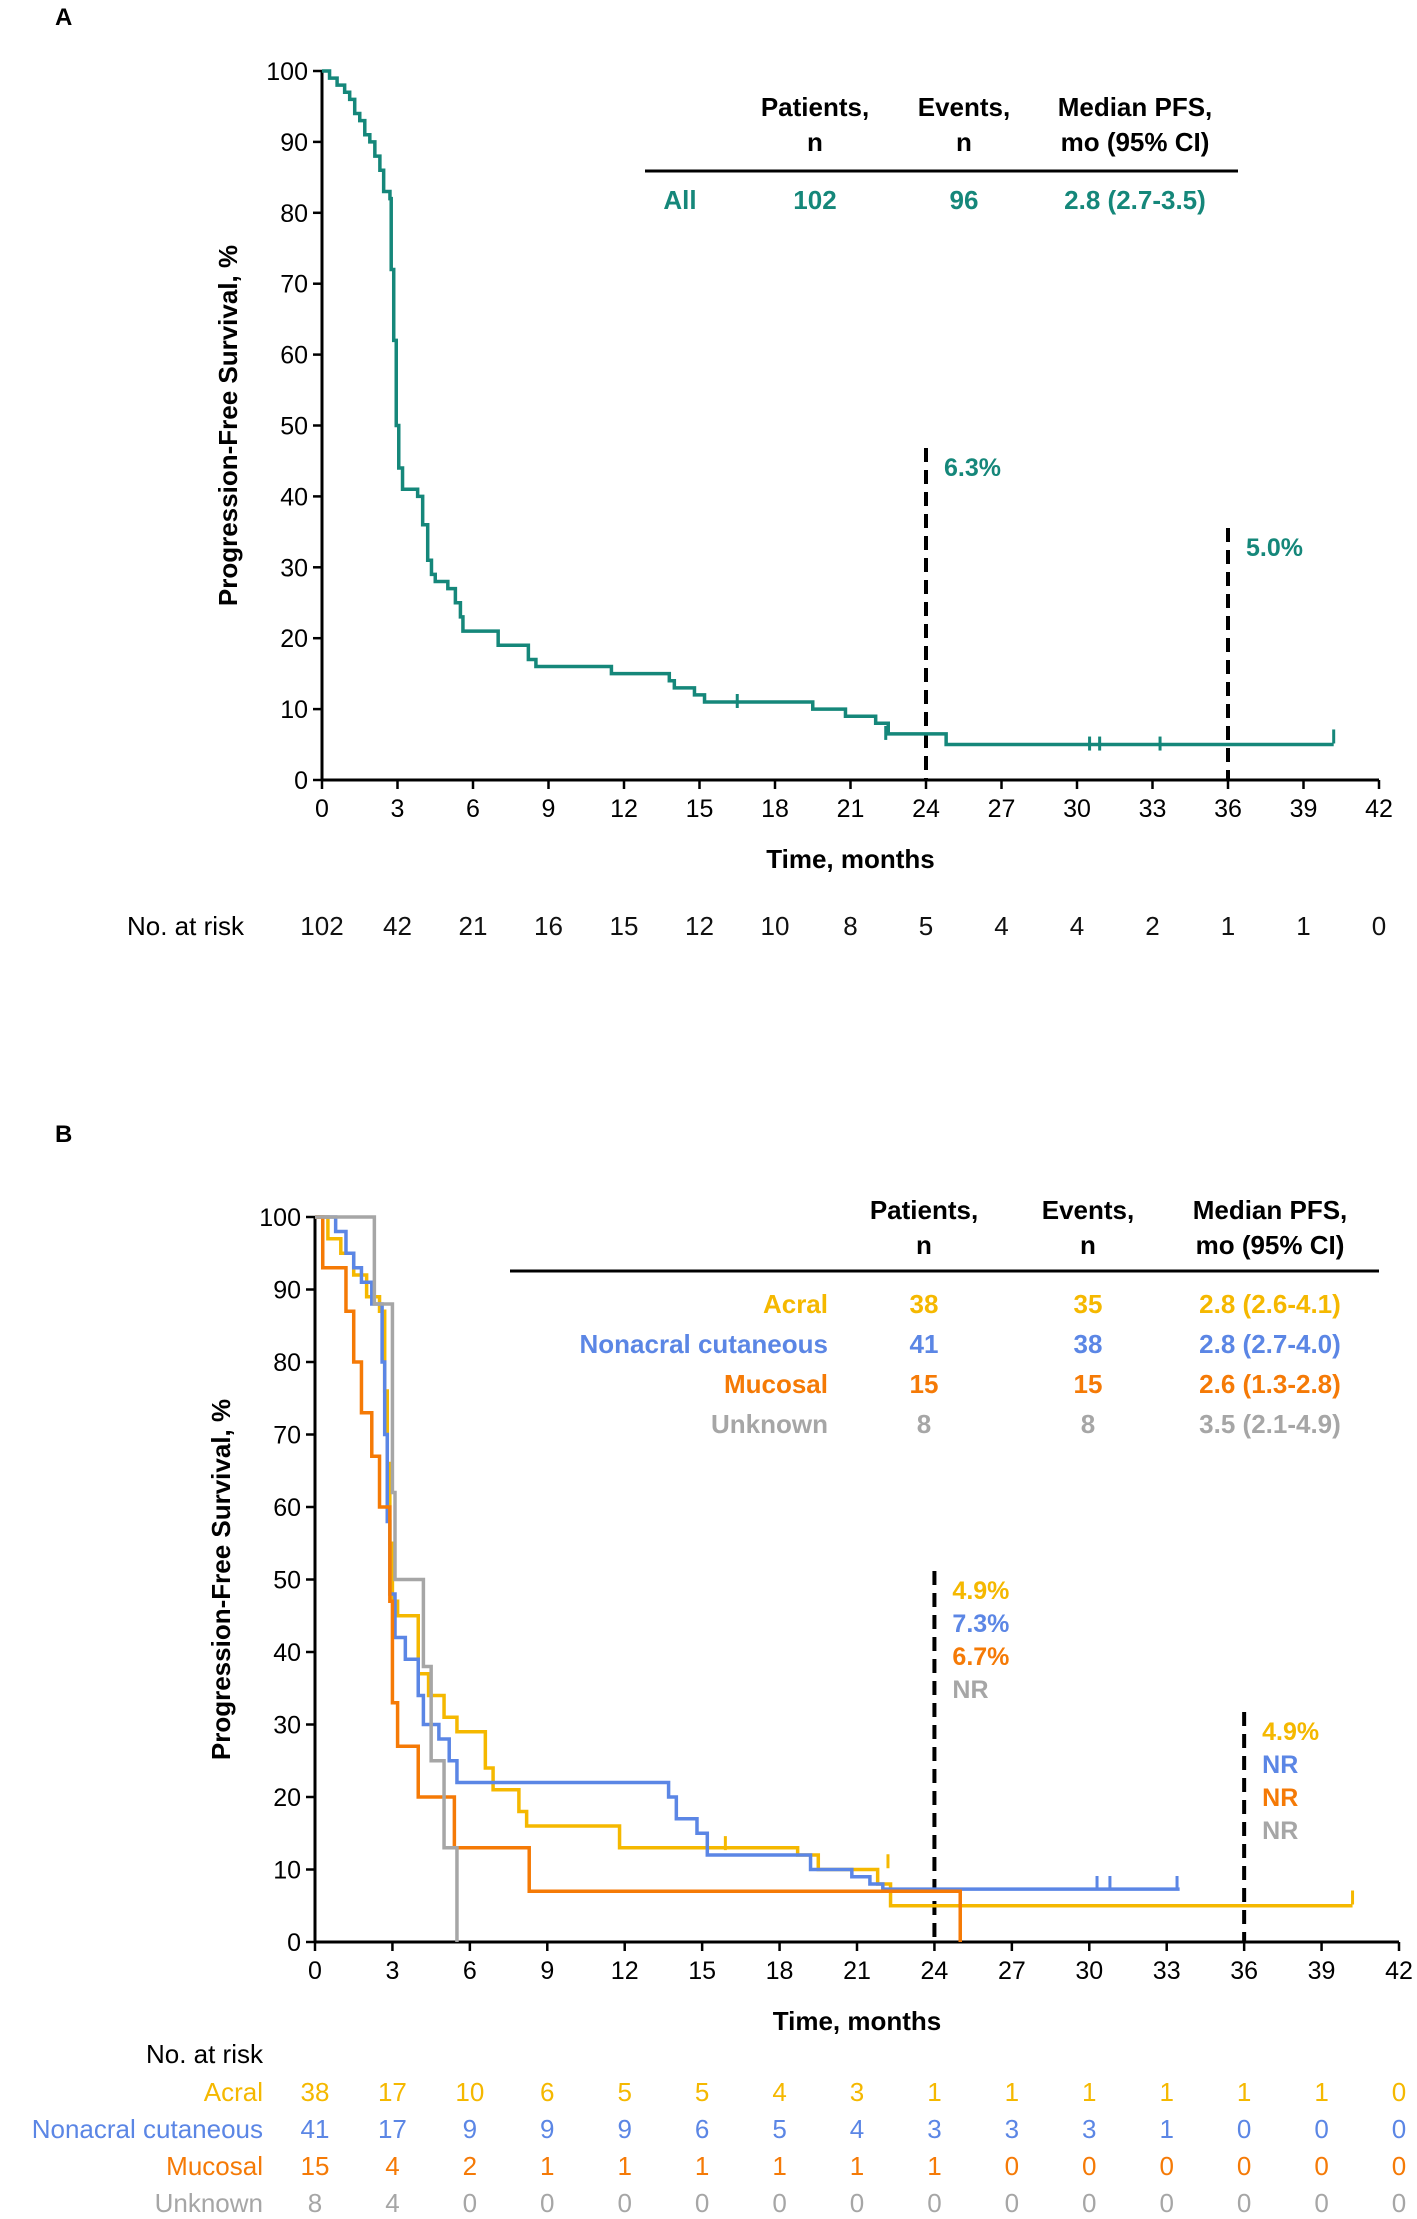 This screenshot has height=2219, width=1417. I want to click on table-header: n, so click(815, 142).